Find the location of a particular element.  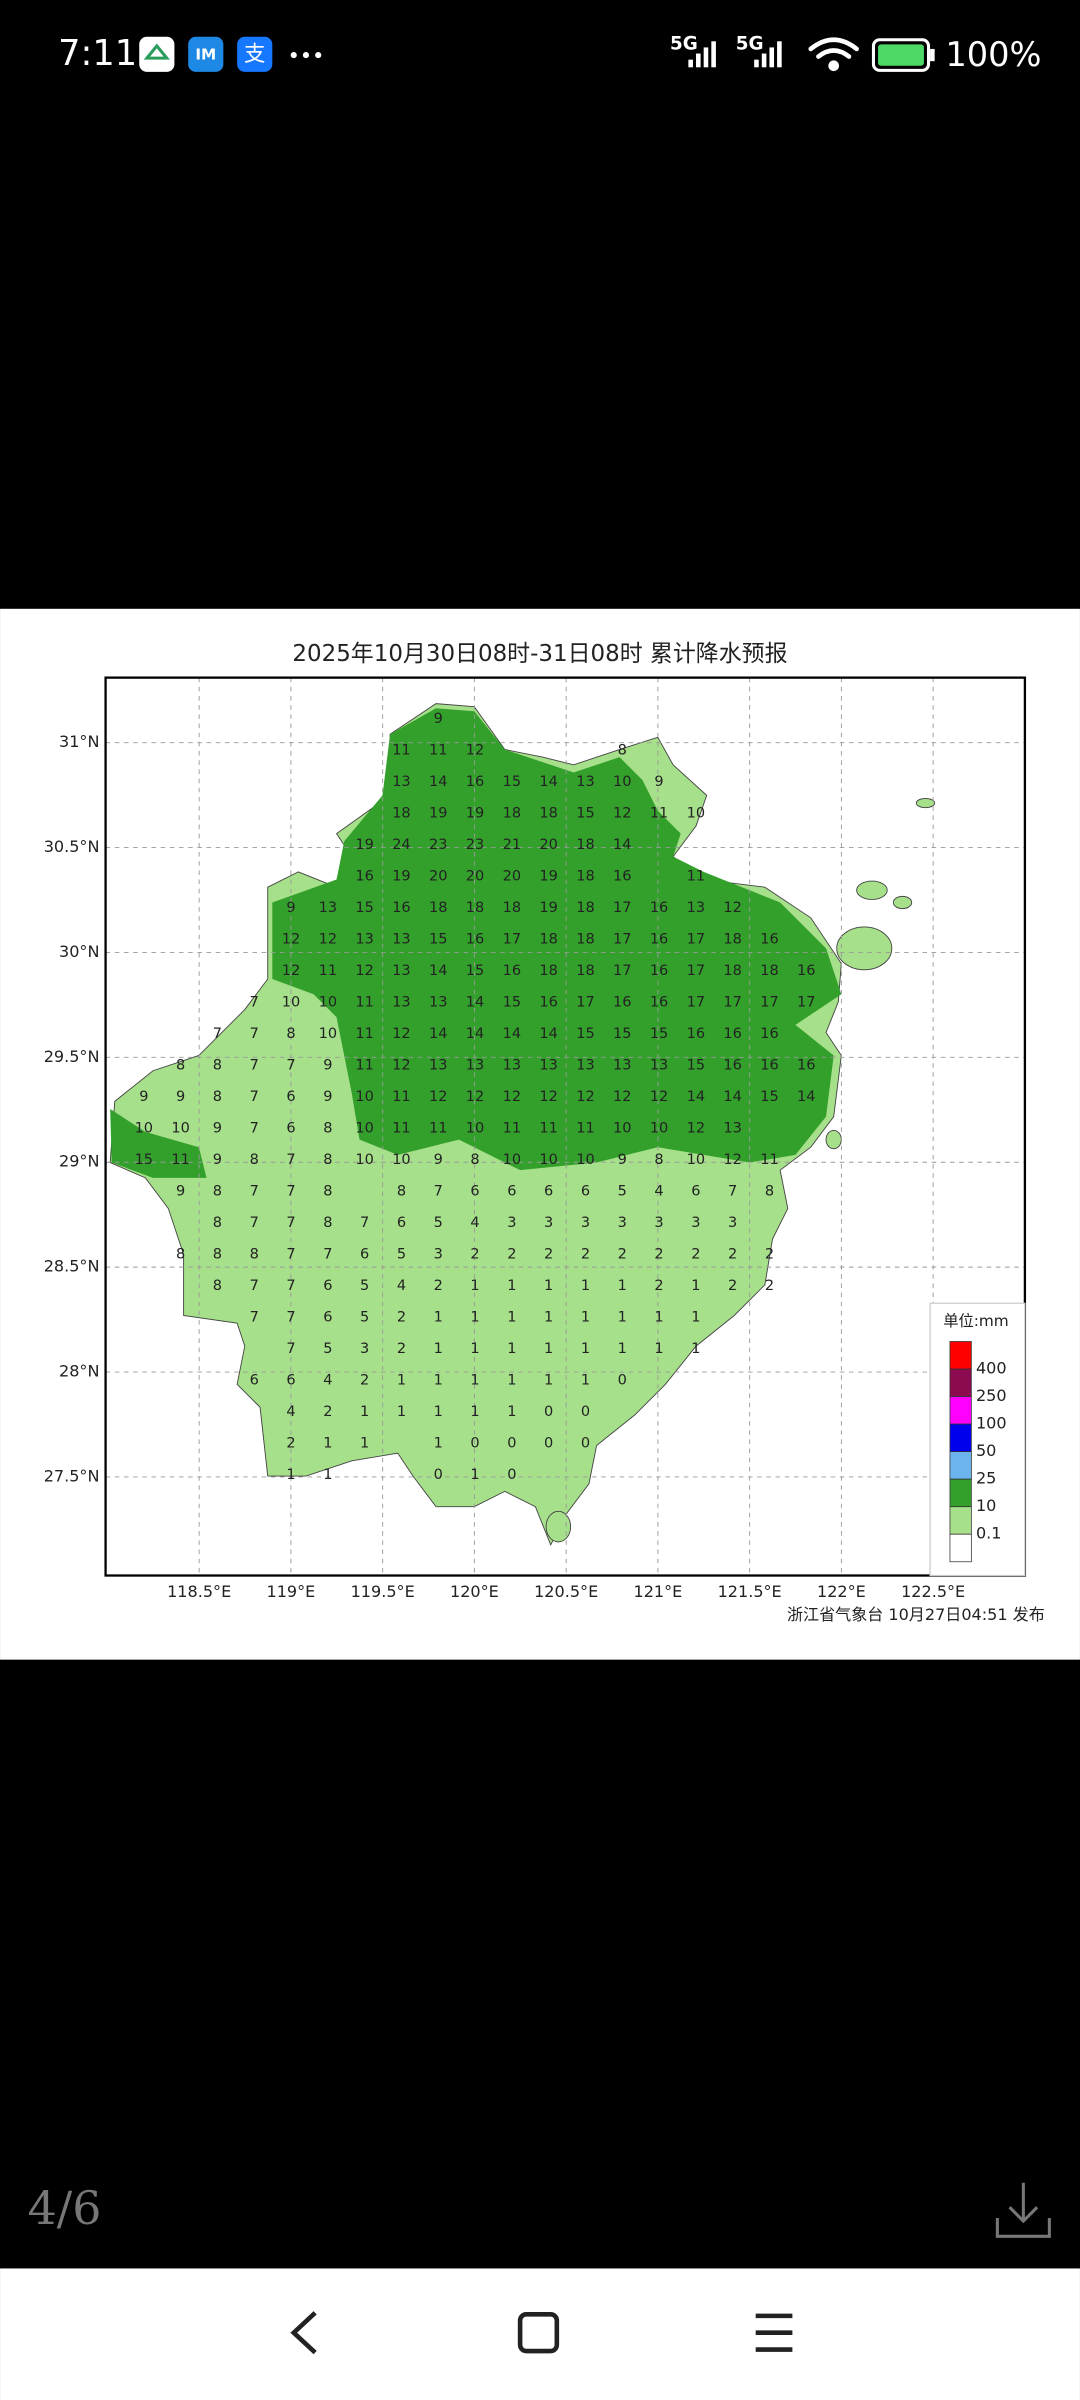

legend-label: 0.1 is located at coordinates (989, 1533).